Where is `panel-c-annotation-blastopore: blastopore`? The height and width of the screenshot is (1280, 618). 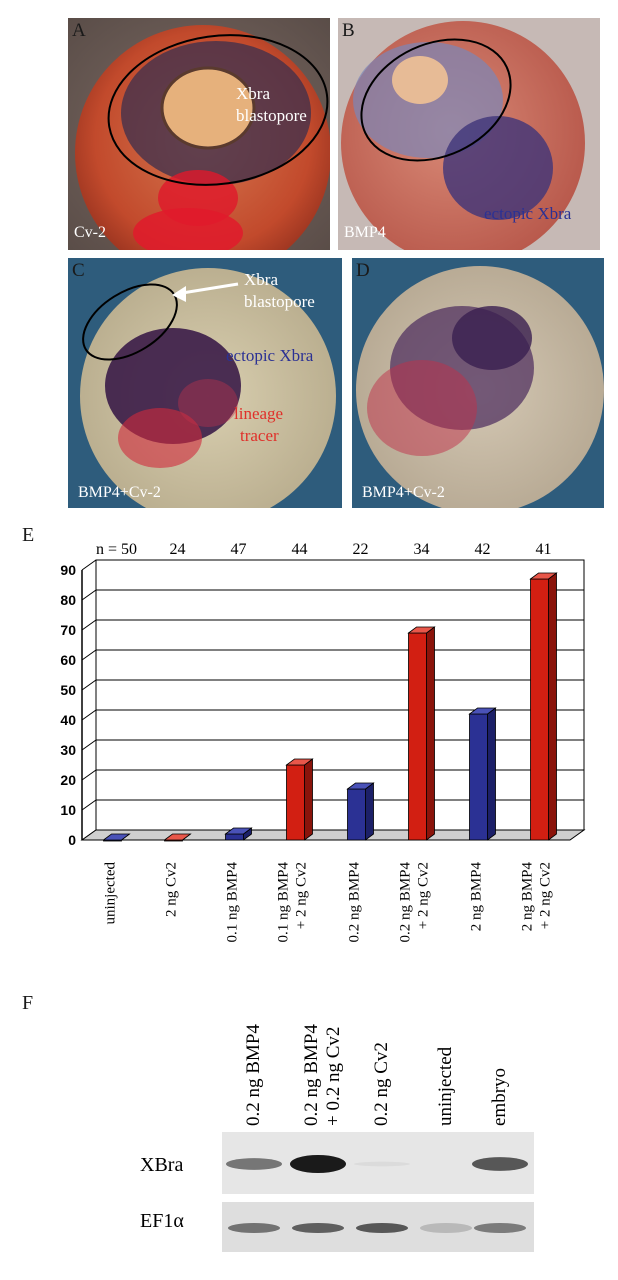 panel-c-annotation-blastopore: blastopore is located at coordinates (279, 301).